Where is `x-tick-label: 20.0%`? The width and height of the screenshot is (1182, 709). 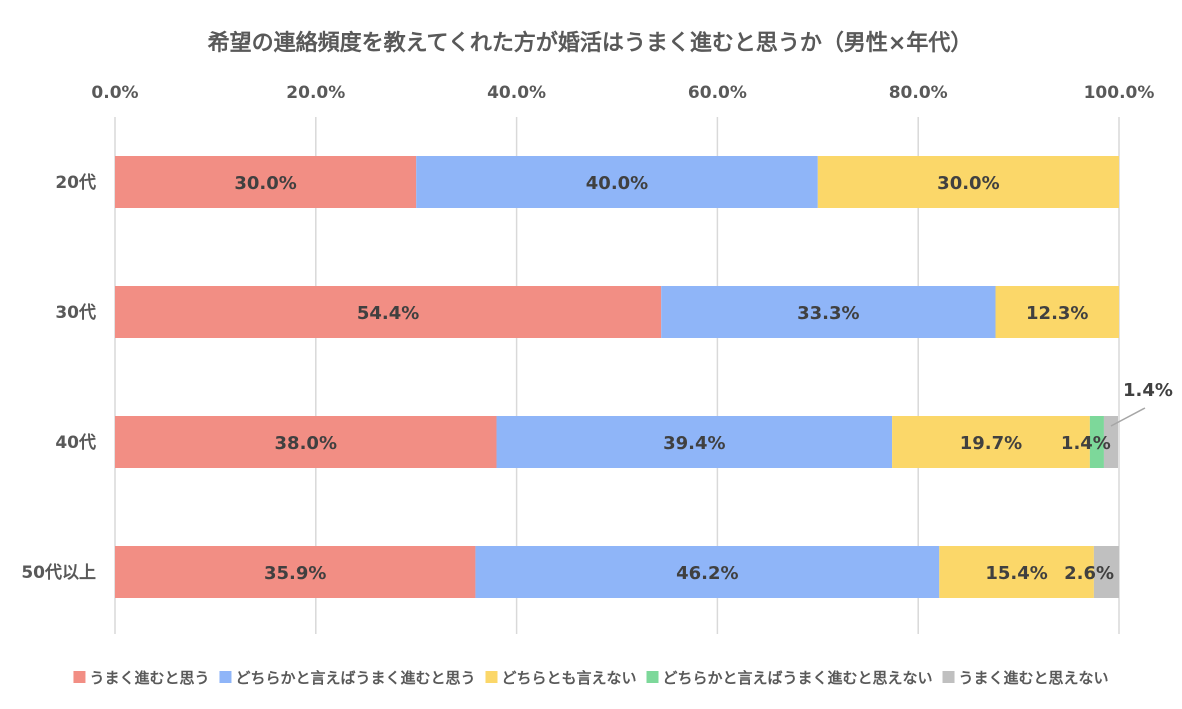 x-tick-label: 20.0% is located at coordinates (315, 93).